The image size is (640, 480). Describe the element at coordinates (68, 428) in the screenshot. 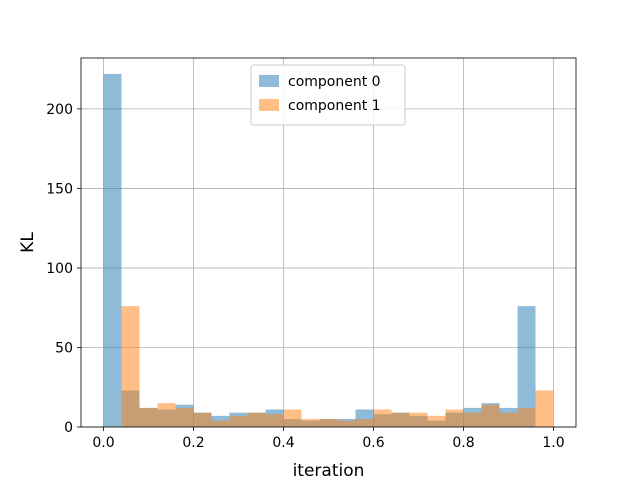

I see `y-tick-label: 0` at that location.